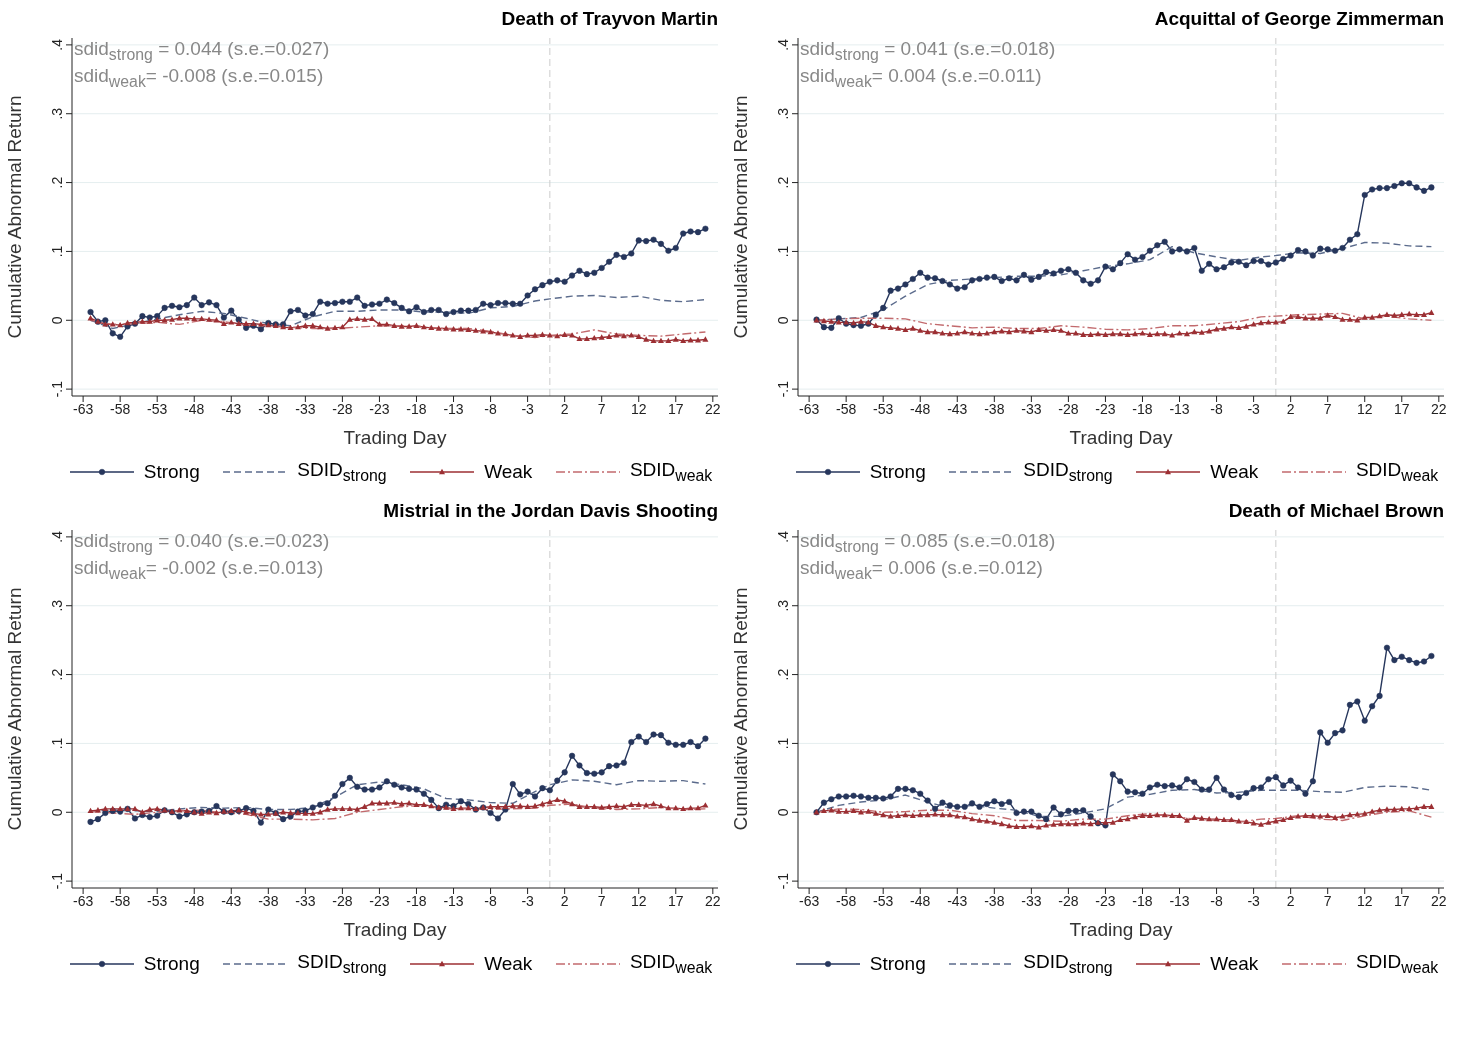 Image resolution: width=1476 pixels, height=1044 pixels. I want to click on chart-title: Death of Michael Brown, so click(1336, 511).